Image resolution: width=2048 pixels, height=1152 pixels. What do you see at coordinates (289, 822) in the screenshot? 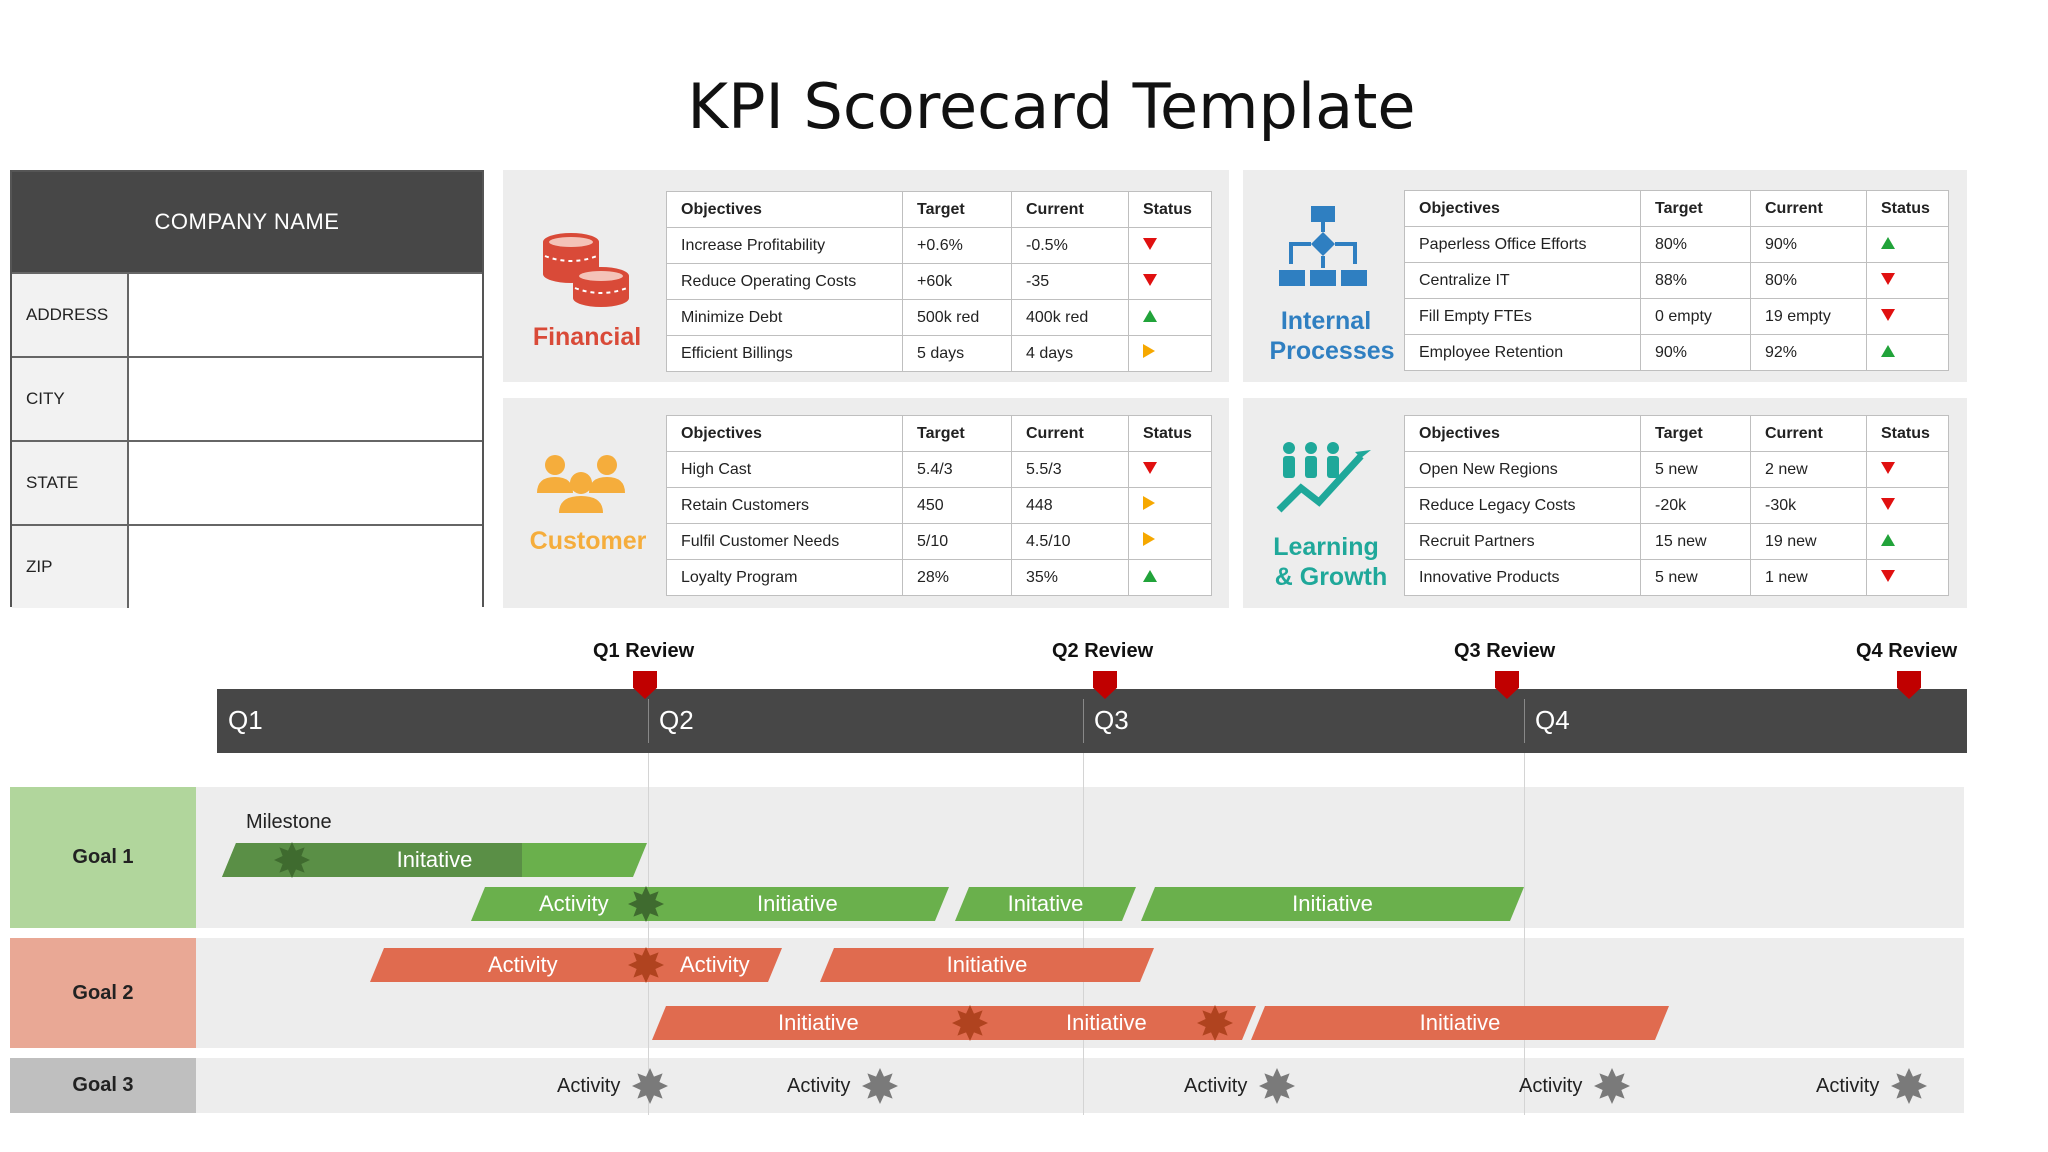
I see `milestone-label: Milestone` at bounding box center [289, 822].